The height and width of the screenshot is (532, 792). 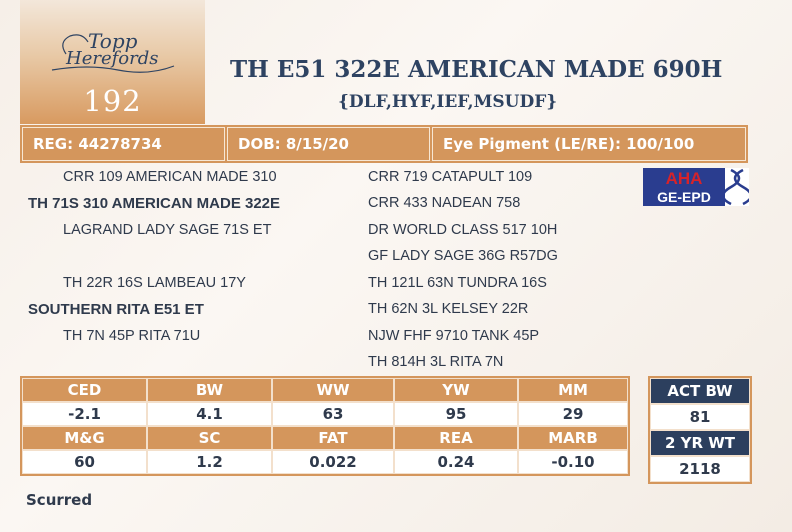 I want to click on epd-header-row: CED BW WW YW MM, so click(x=325, y=390).